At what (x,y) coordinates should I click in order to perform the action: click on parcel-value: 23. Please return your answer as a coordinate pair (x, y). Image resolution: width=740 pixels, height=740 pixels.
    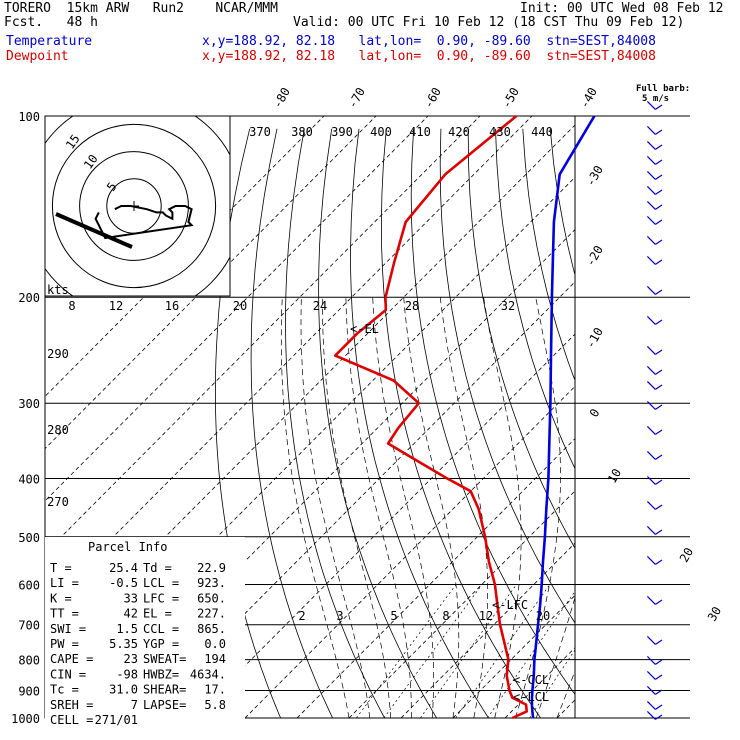
    Looking at the image, I should click on (131, 659).